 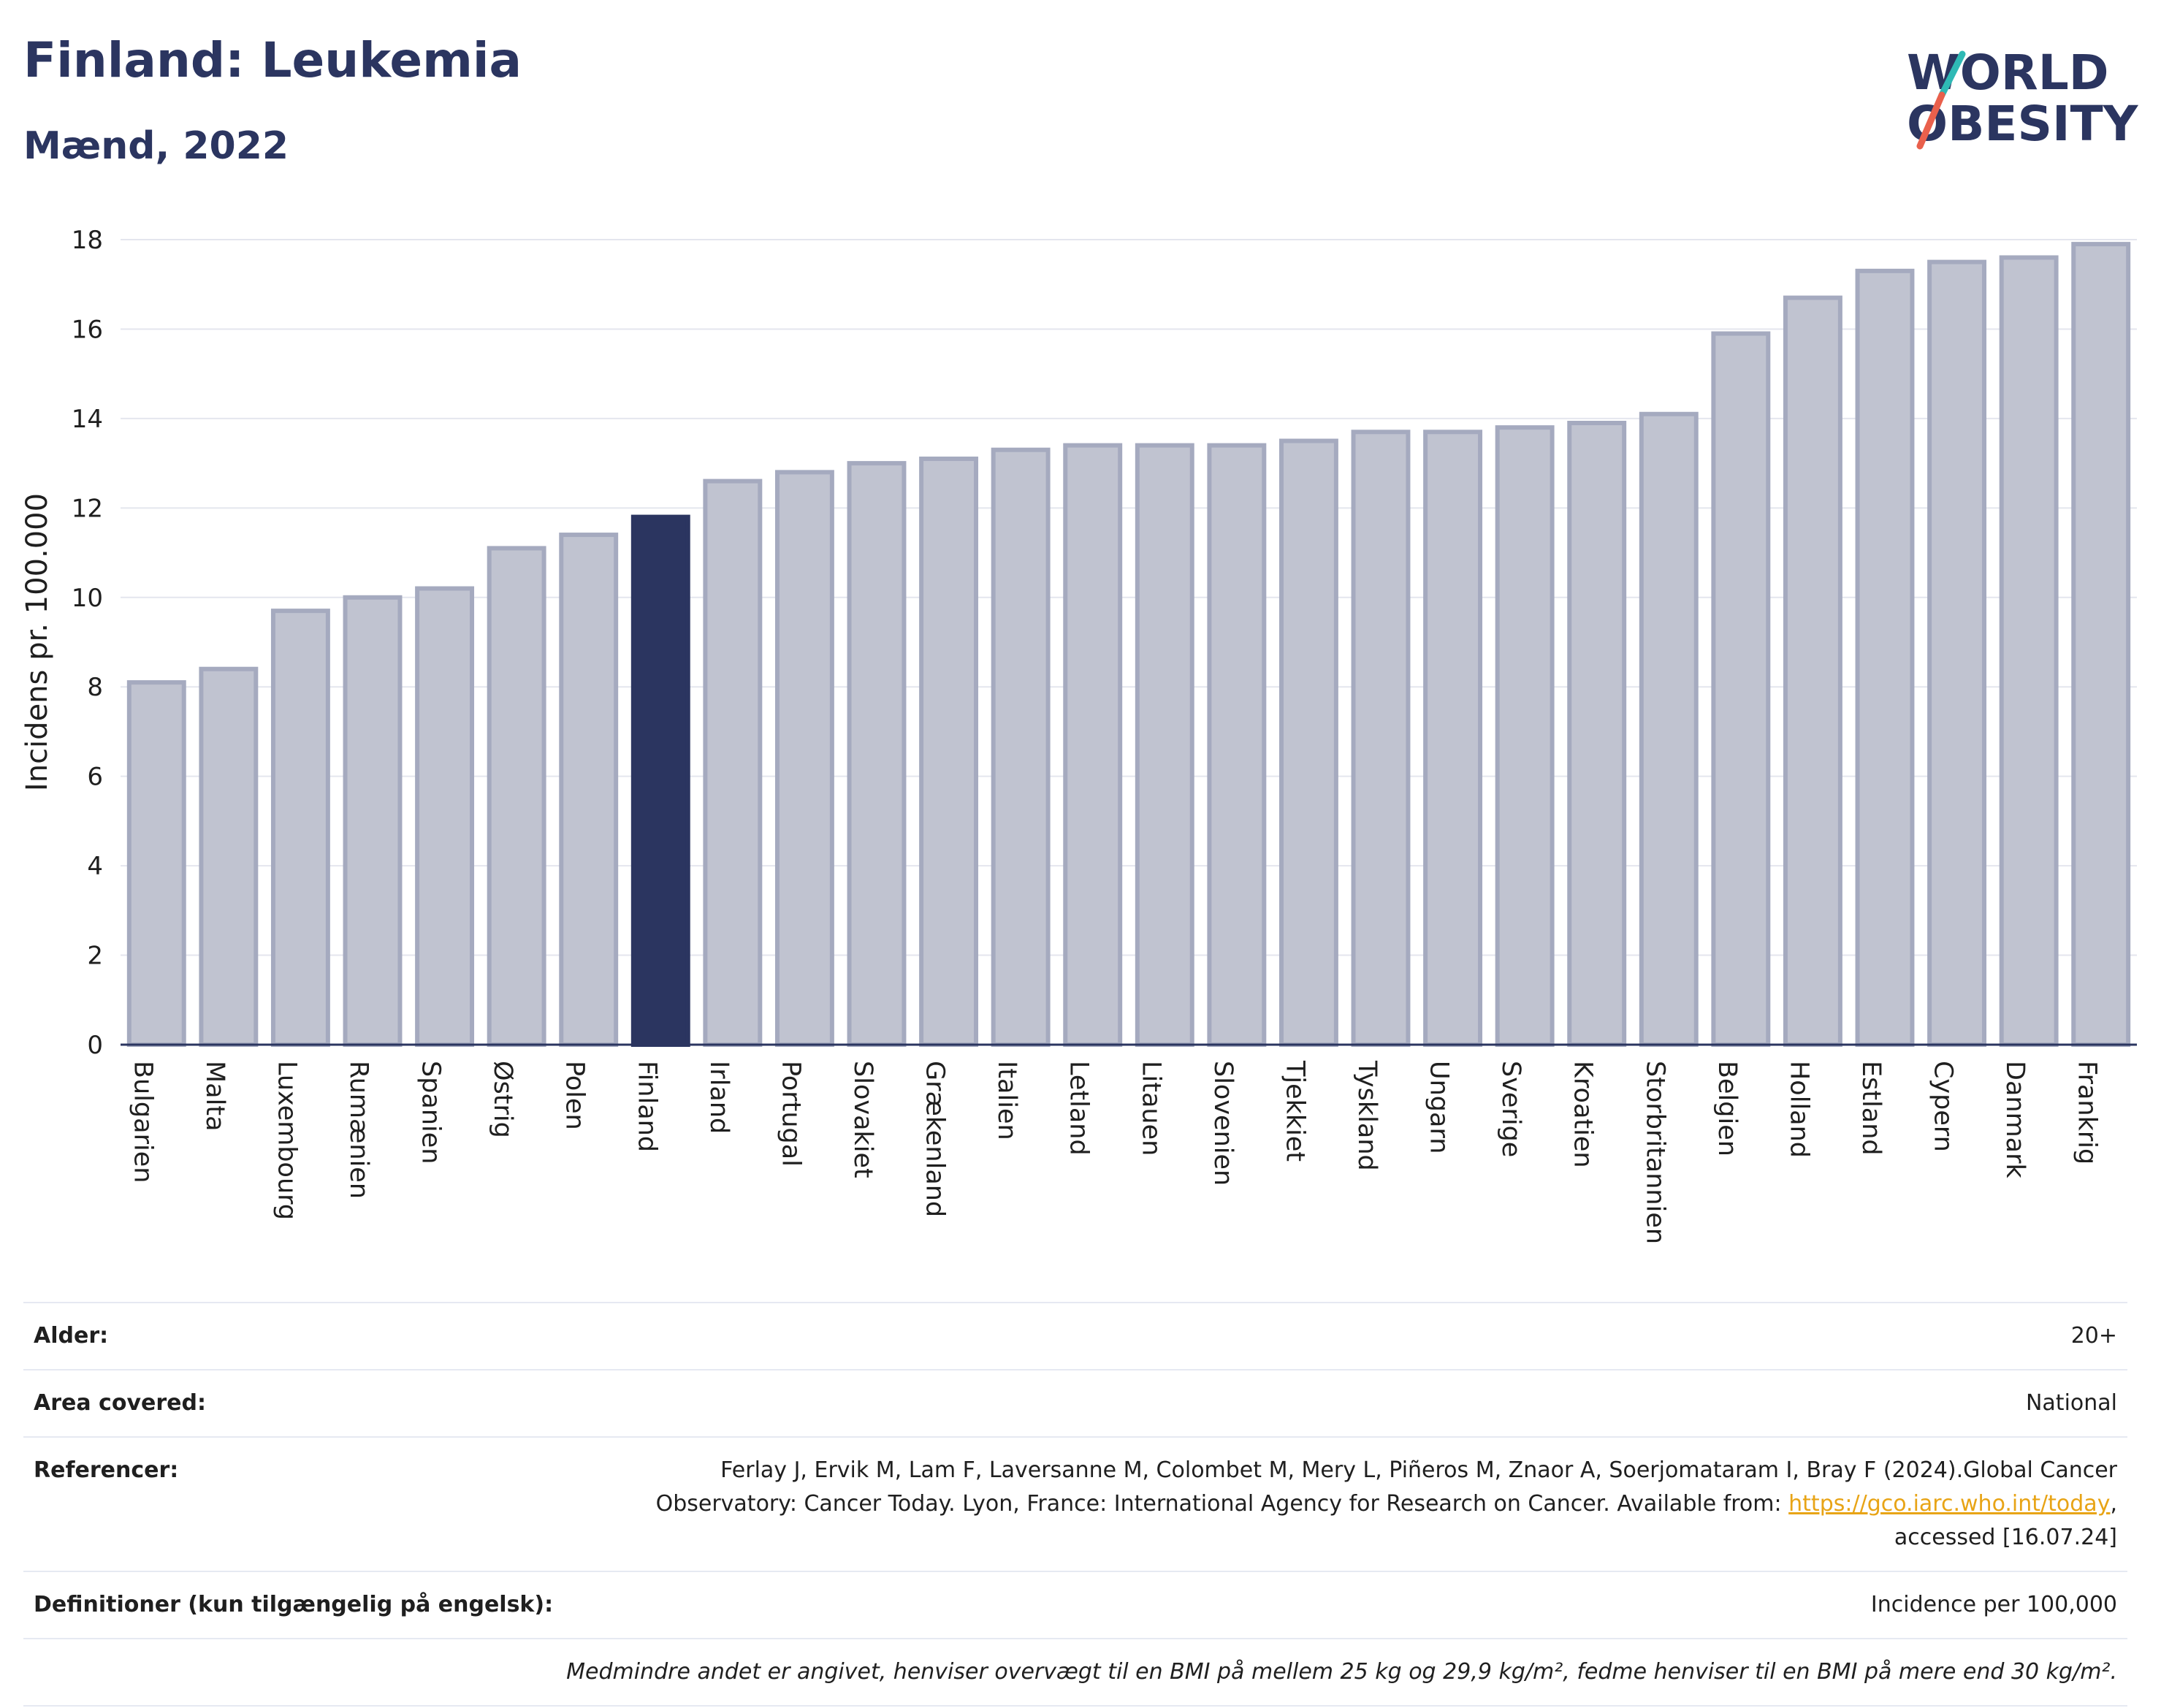 What do you see at coordinates (272, 60) in the screenshot?
I see `page-title: Finland: Leukemia` at bounding box center [272, 60].